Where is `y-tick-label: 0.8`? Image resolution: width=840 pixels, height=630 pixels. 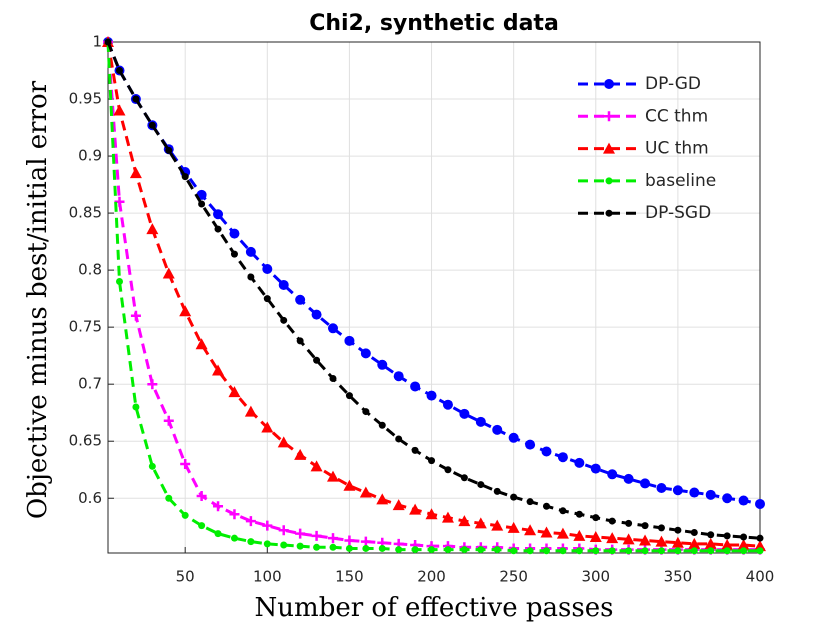 y-tick-label: 0.8 is located at coordinates (90, 270).